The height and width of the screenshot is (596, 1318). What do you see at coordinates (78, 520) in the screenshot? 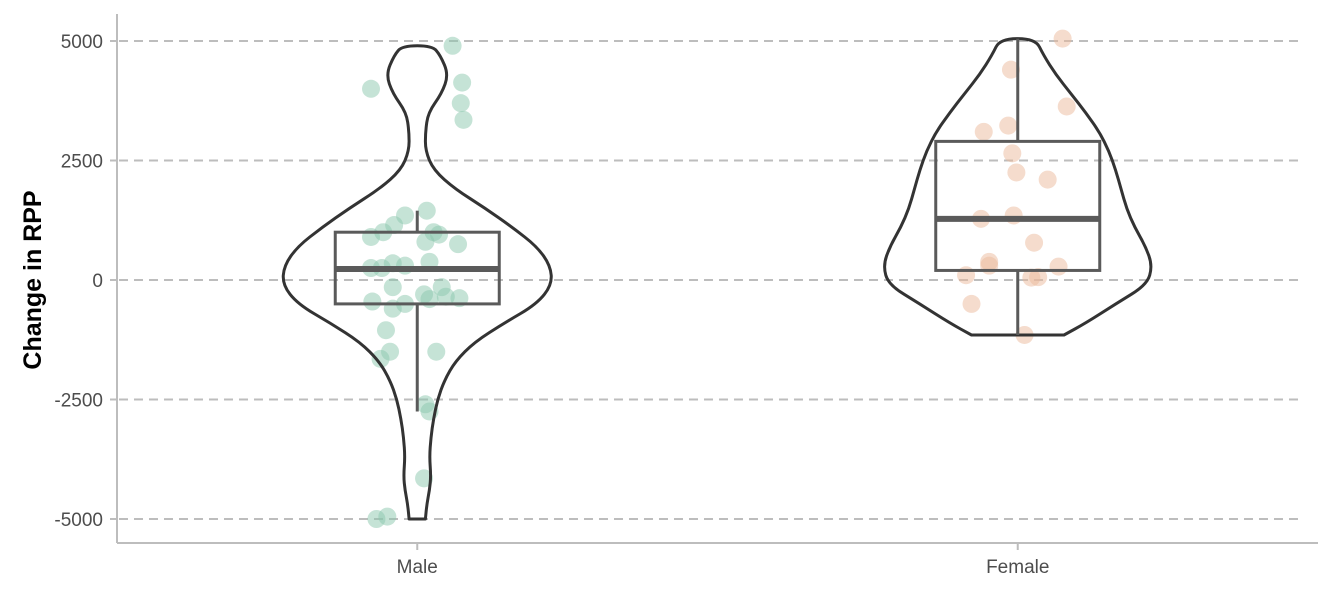
I see `y-tick-label: -5000` at bounding box center [78, 520].